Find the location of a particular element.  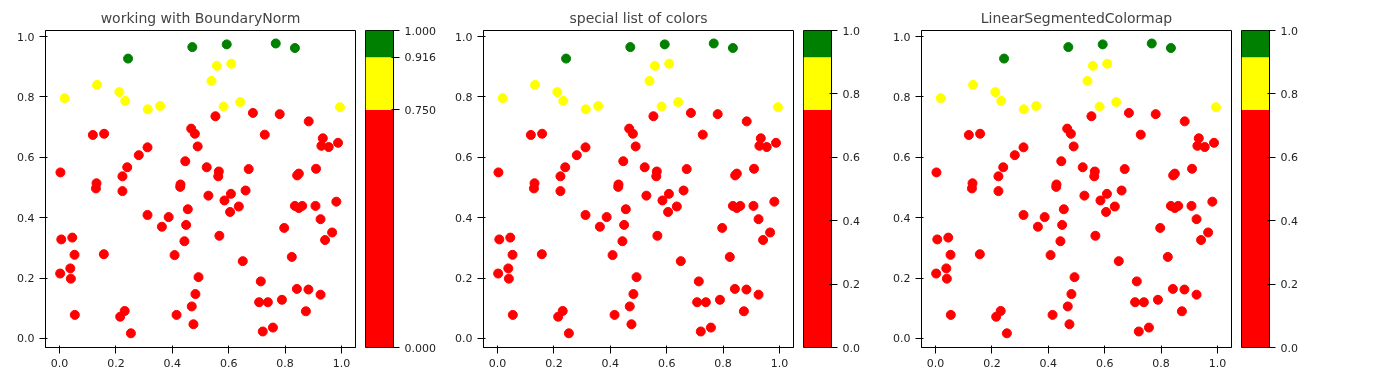

color-bar-label: 0.916 is located at coordinates (420, 58).